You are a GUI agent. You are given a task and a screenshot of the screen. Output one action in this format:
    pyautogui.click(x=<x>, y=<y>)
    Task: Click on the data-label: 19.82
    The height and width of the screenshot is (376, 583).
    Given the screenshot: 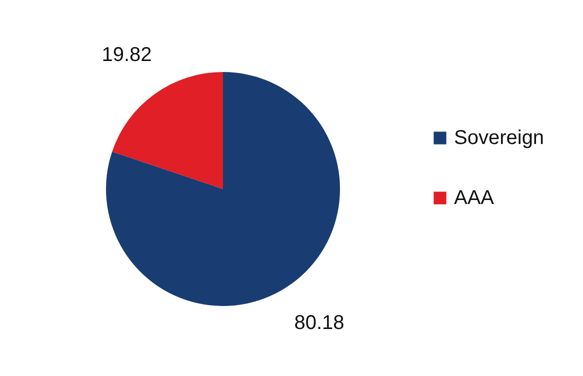 What is the action you would take?
    pyautogui.click(x=127, y=55)
    